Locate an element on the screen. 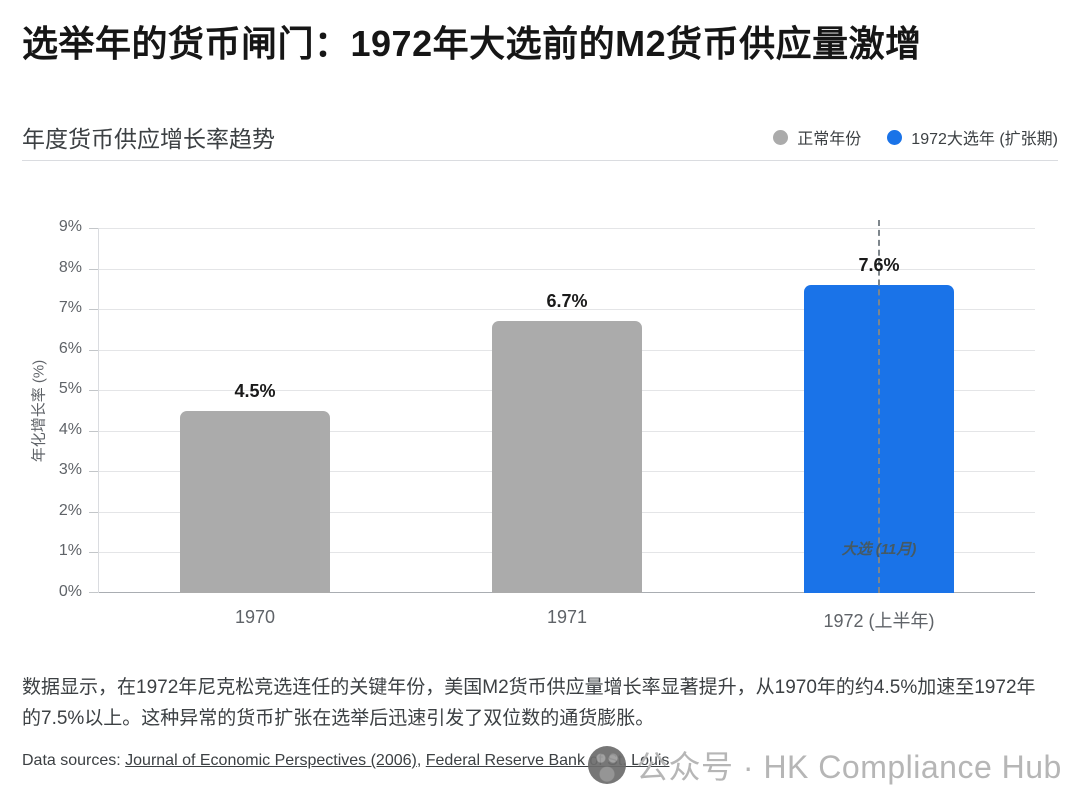 The width and height of the screenshot is (1080, 810). y-tick-label: 6% is located at coordinates (70, 348).